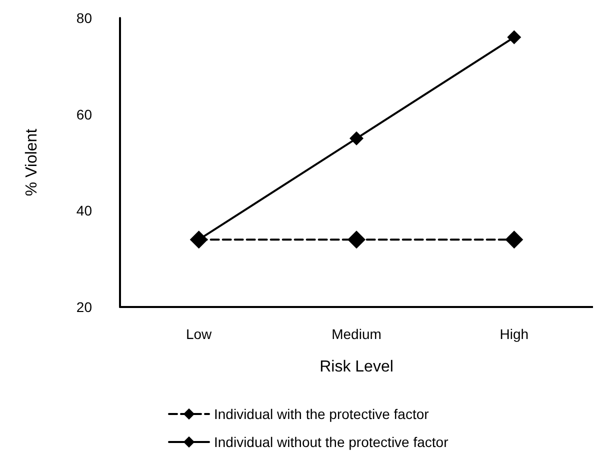 This screenshot has width=601, height=470. I want to click on y-tick-label: 20, so click(84, 307).